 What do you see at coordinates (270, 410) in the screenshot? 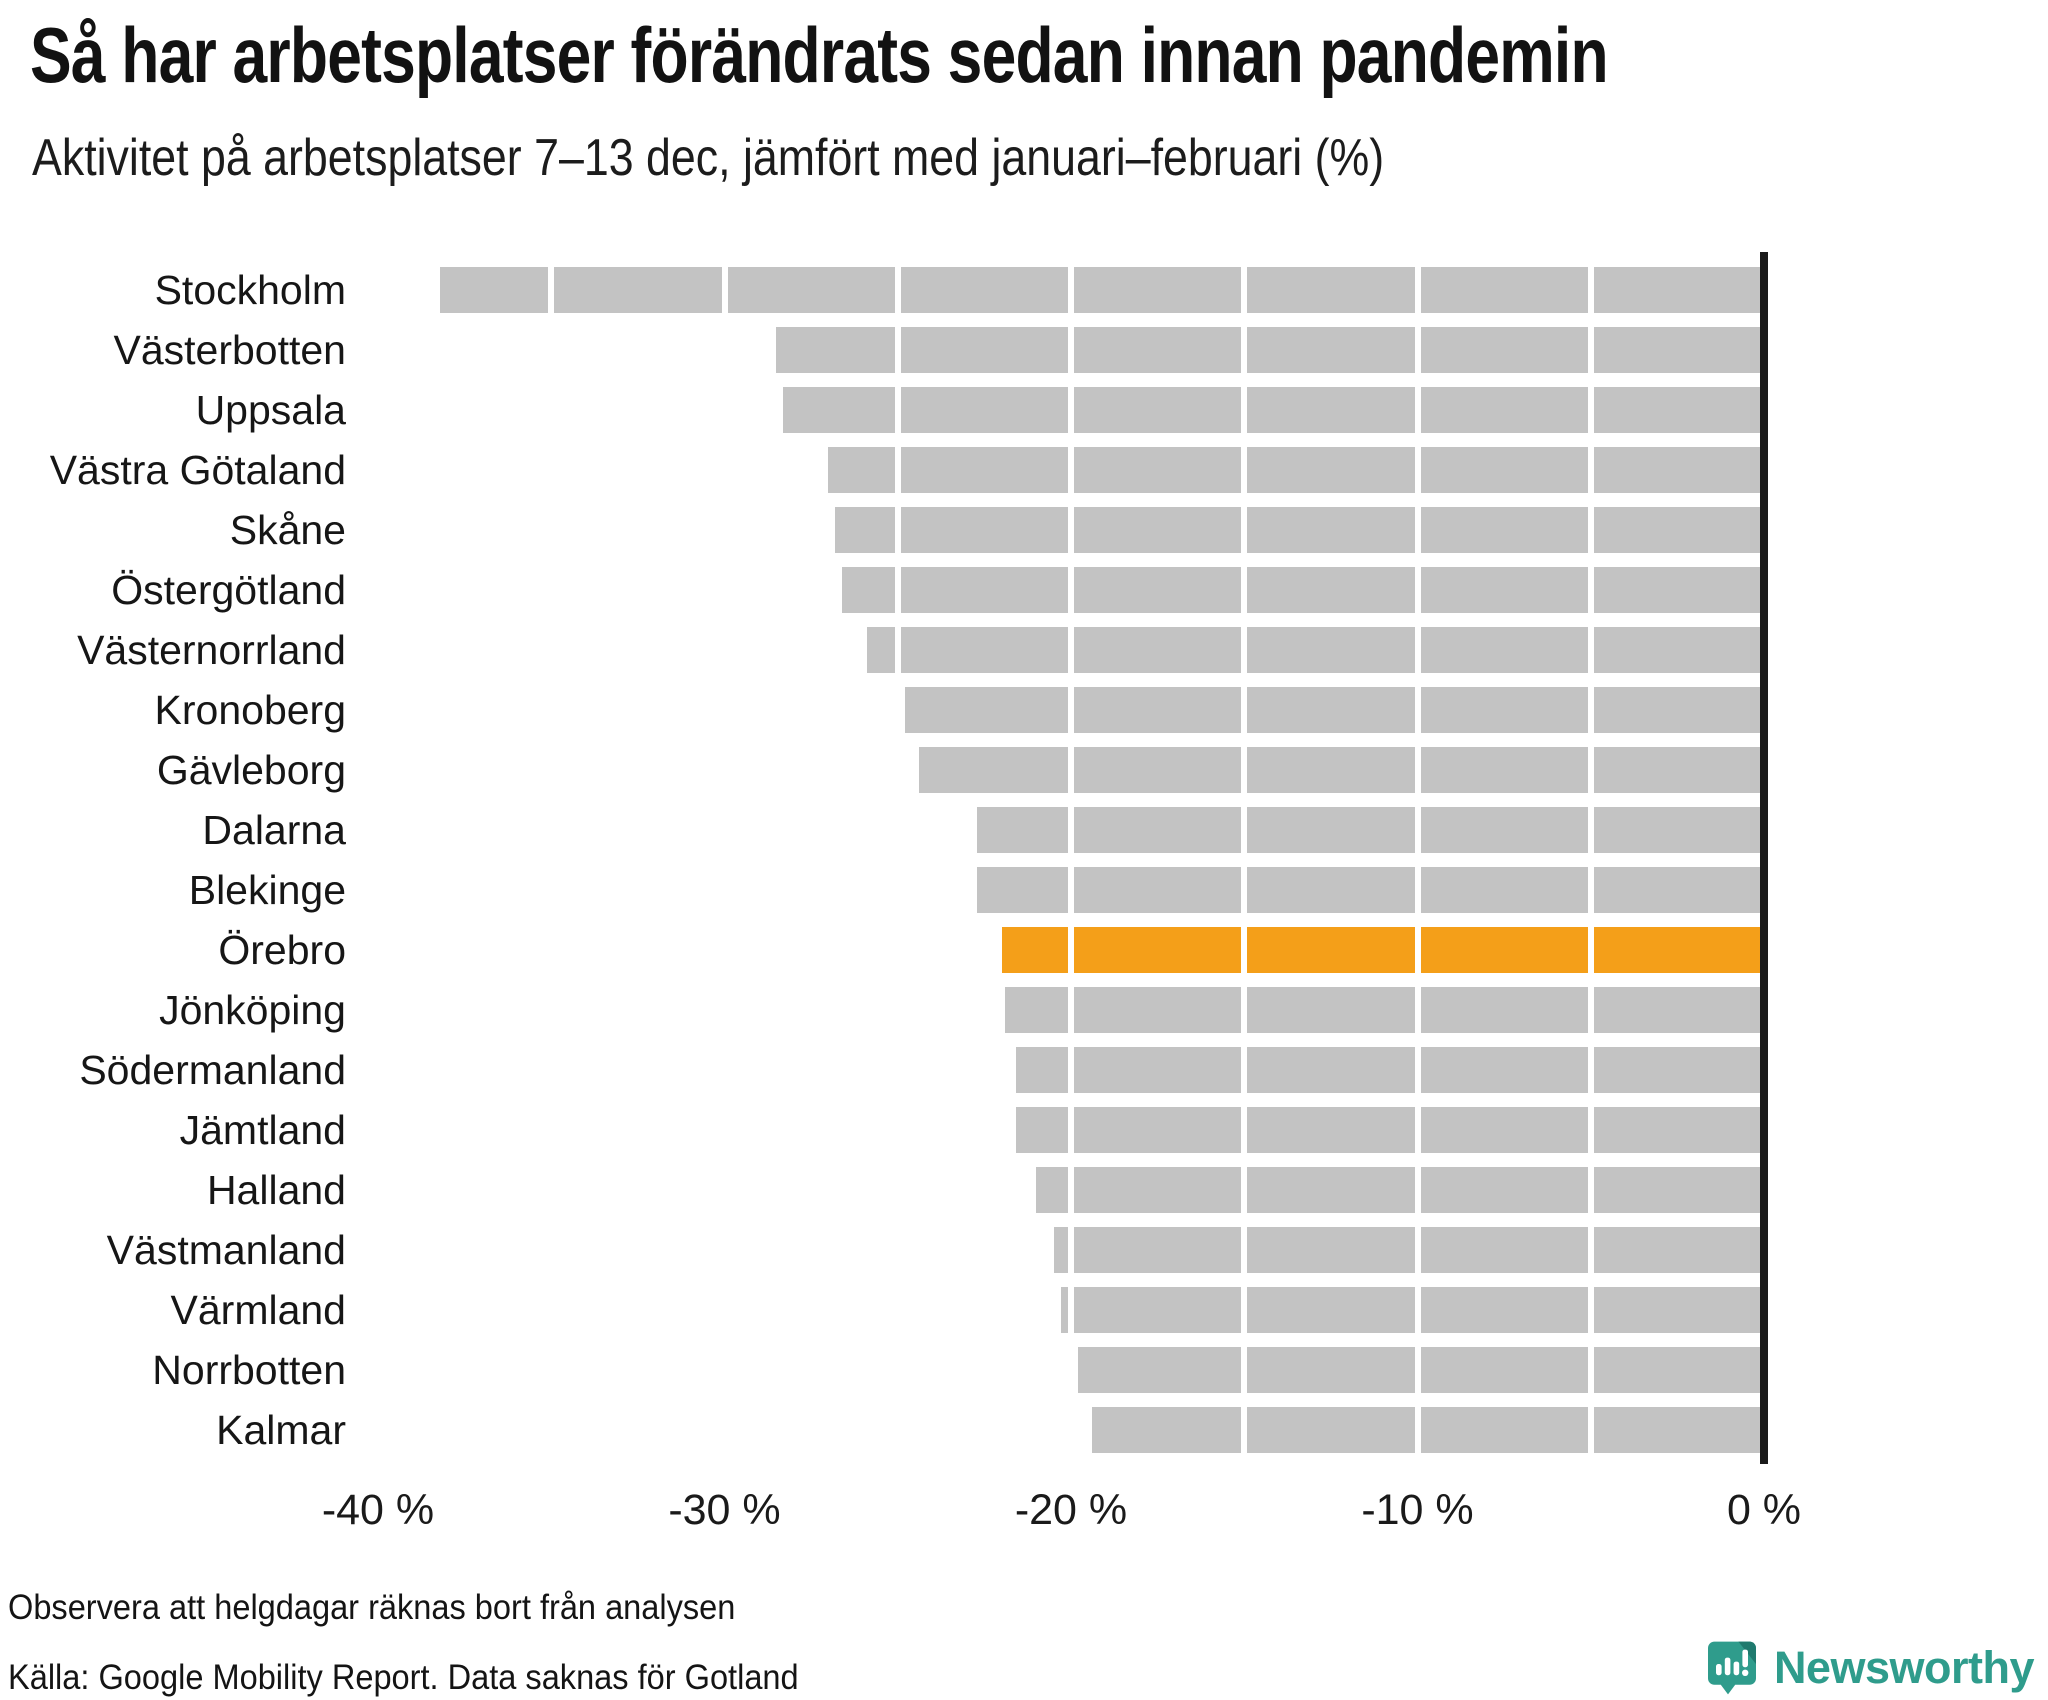
I see `row-label-uppsala: Uppsala` at bounding box center [270, 410].